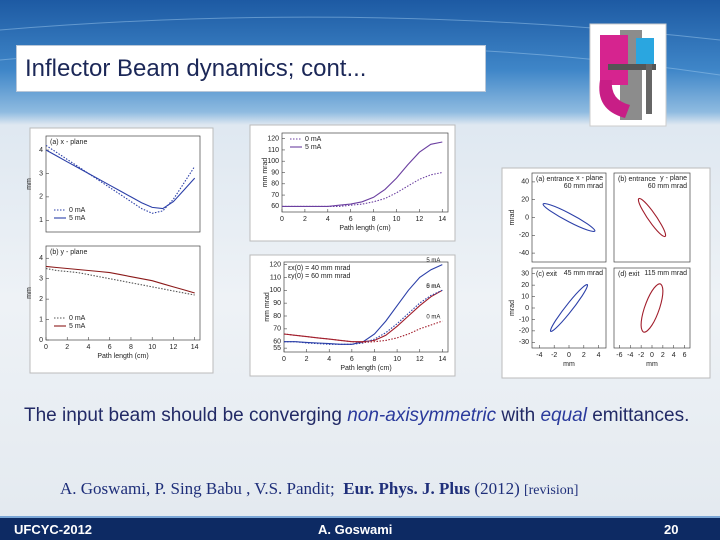 This screenshot has width=720, height=540. Describe the element at coordinates (273, 150) in the screenshot. I see `y-tick-label: 110` at that location.